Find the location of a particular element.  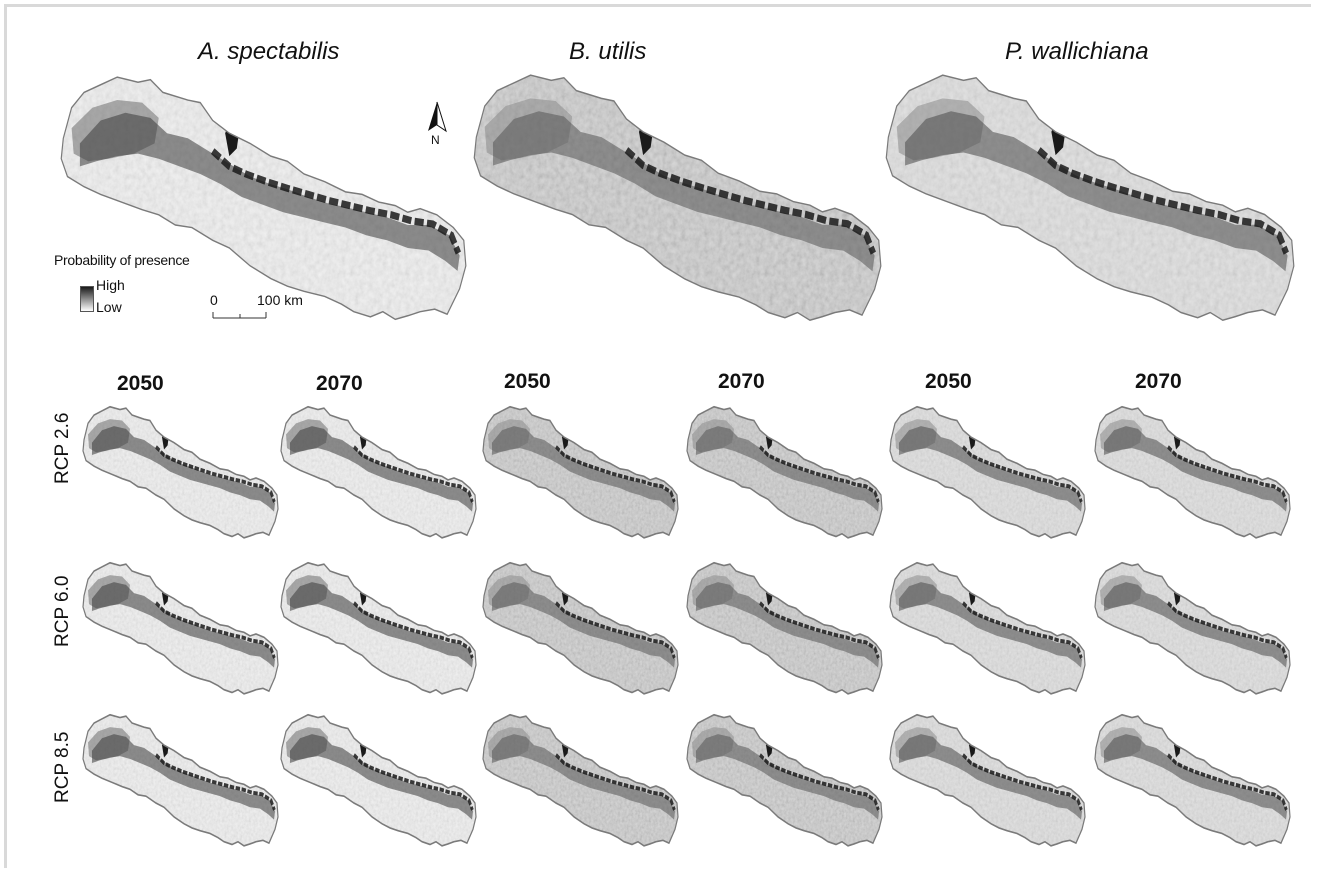

map-a-spectabilis-2050-rcp26 is located at coordinates (180, 472).